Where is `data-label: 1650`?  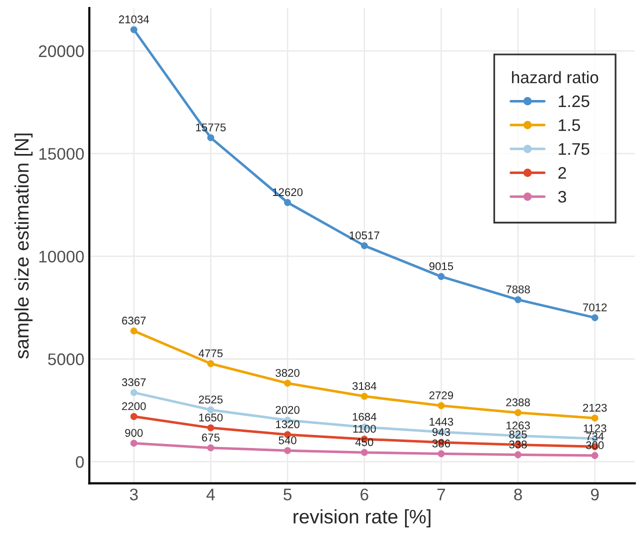 data-label: 1650 is located at coordinates (211, 418).